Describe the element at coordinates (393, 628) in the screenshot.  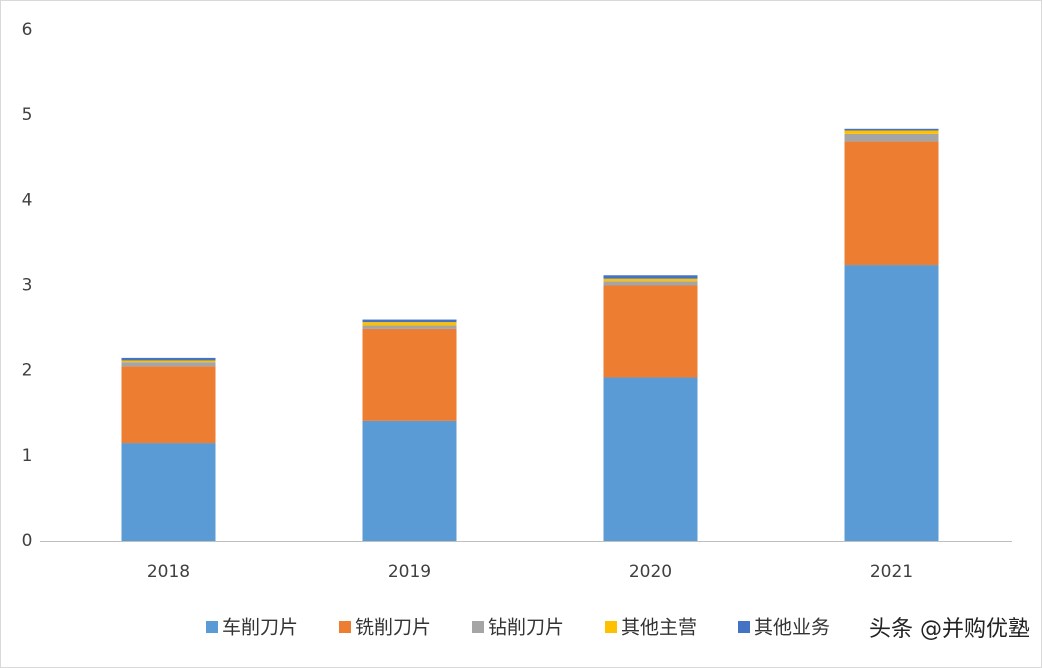
I see `legend-label: 铣削刀片` at that location.